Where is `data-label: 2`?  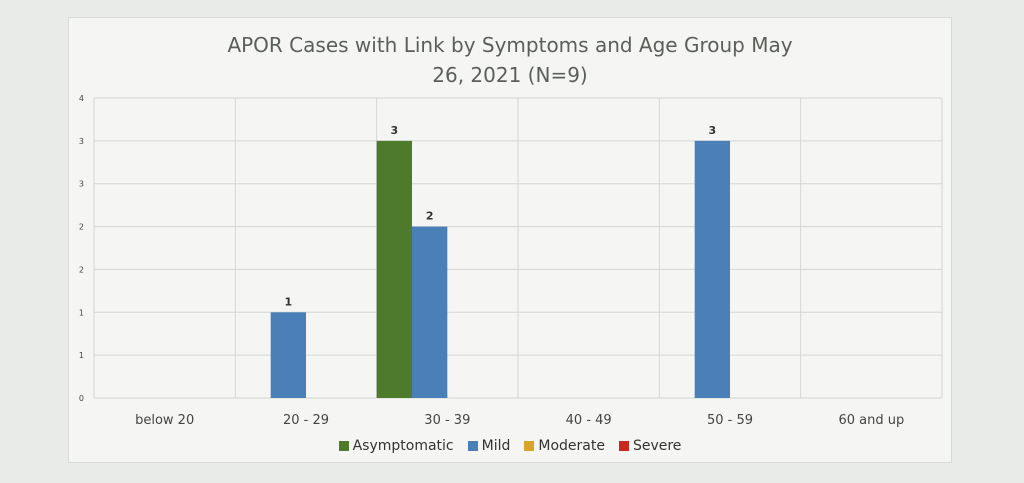
data-label: 2 is located at coordinates (430, 216).